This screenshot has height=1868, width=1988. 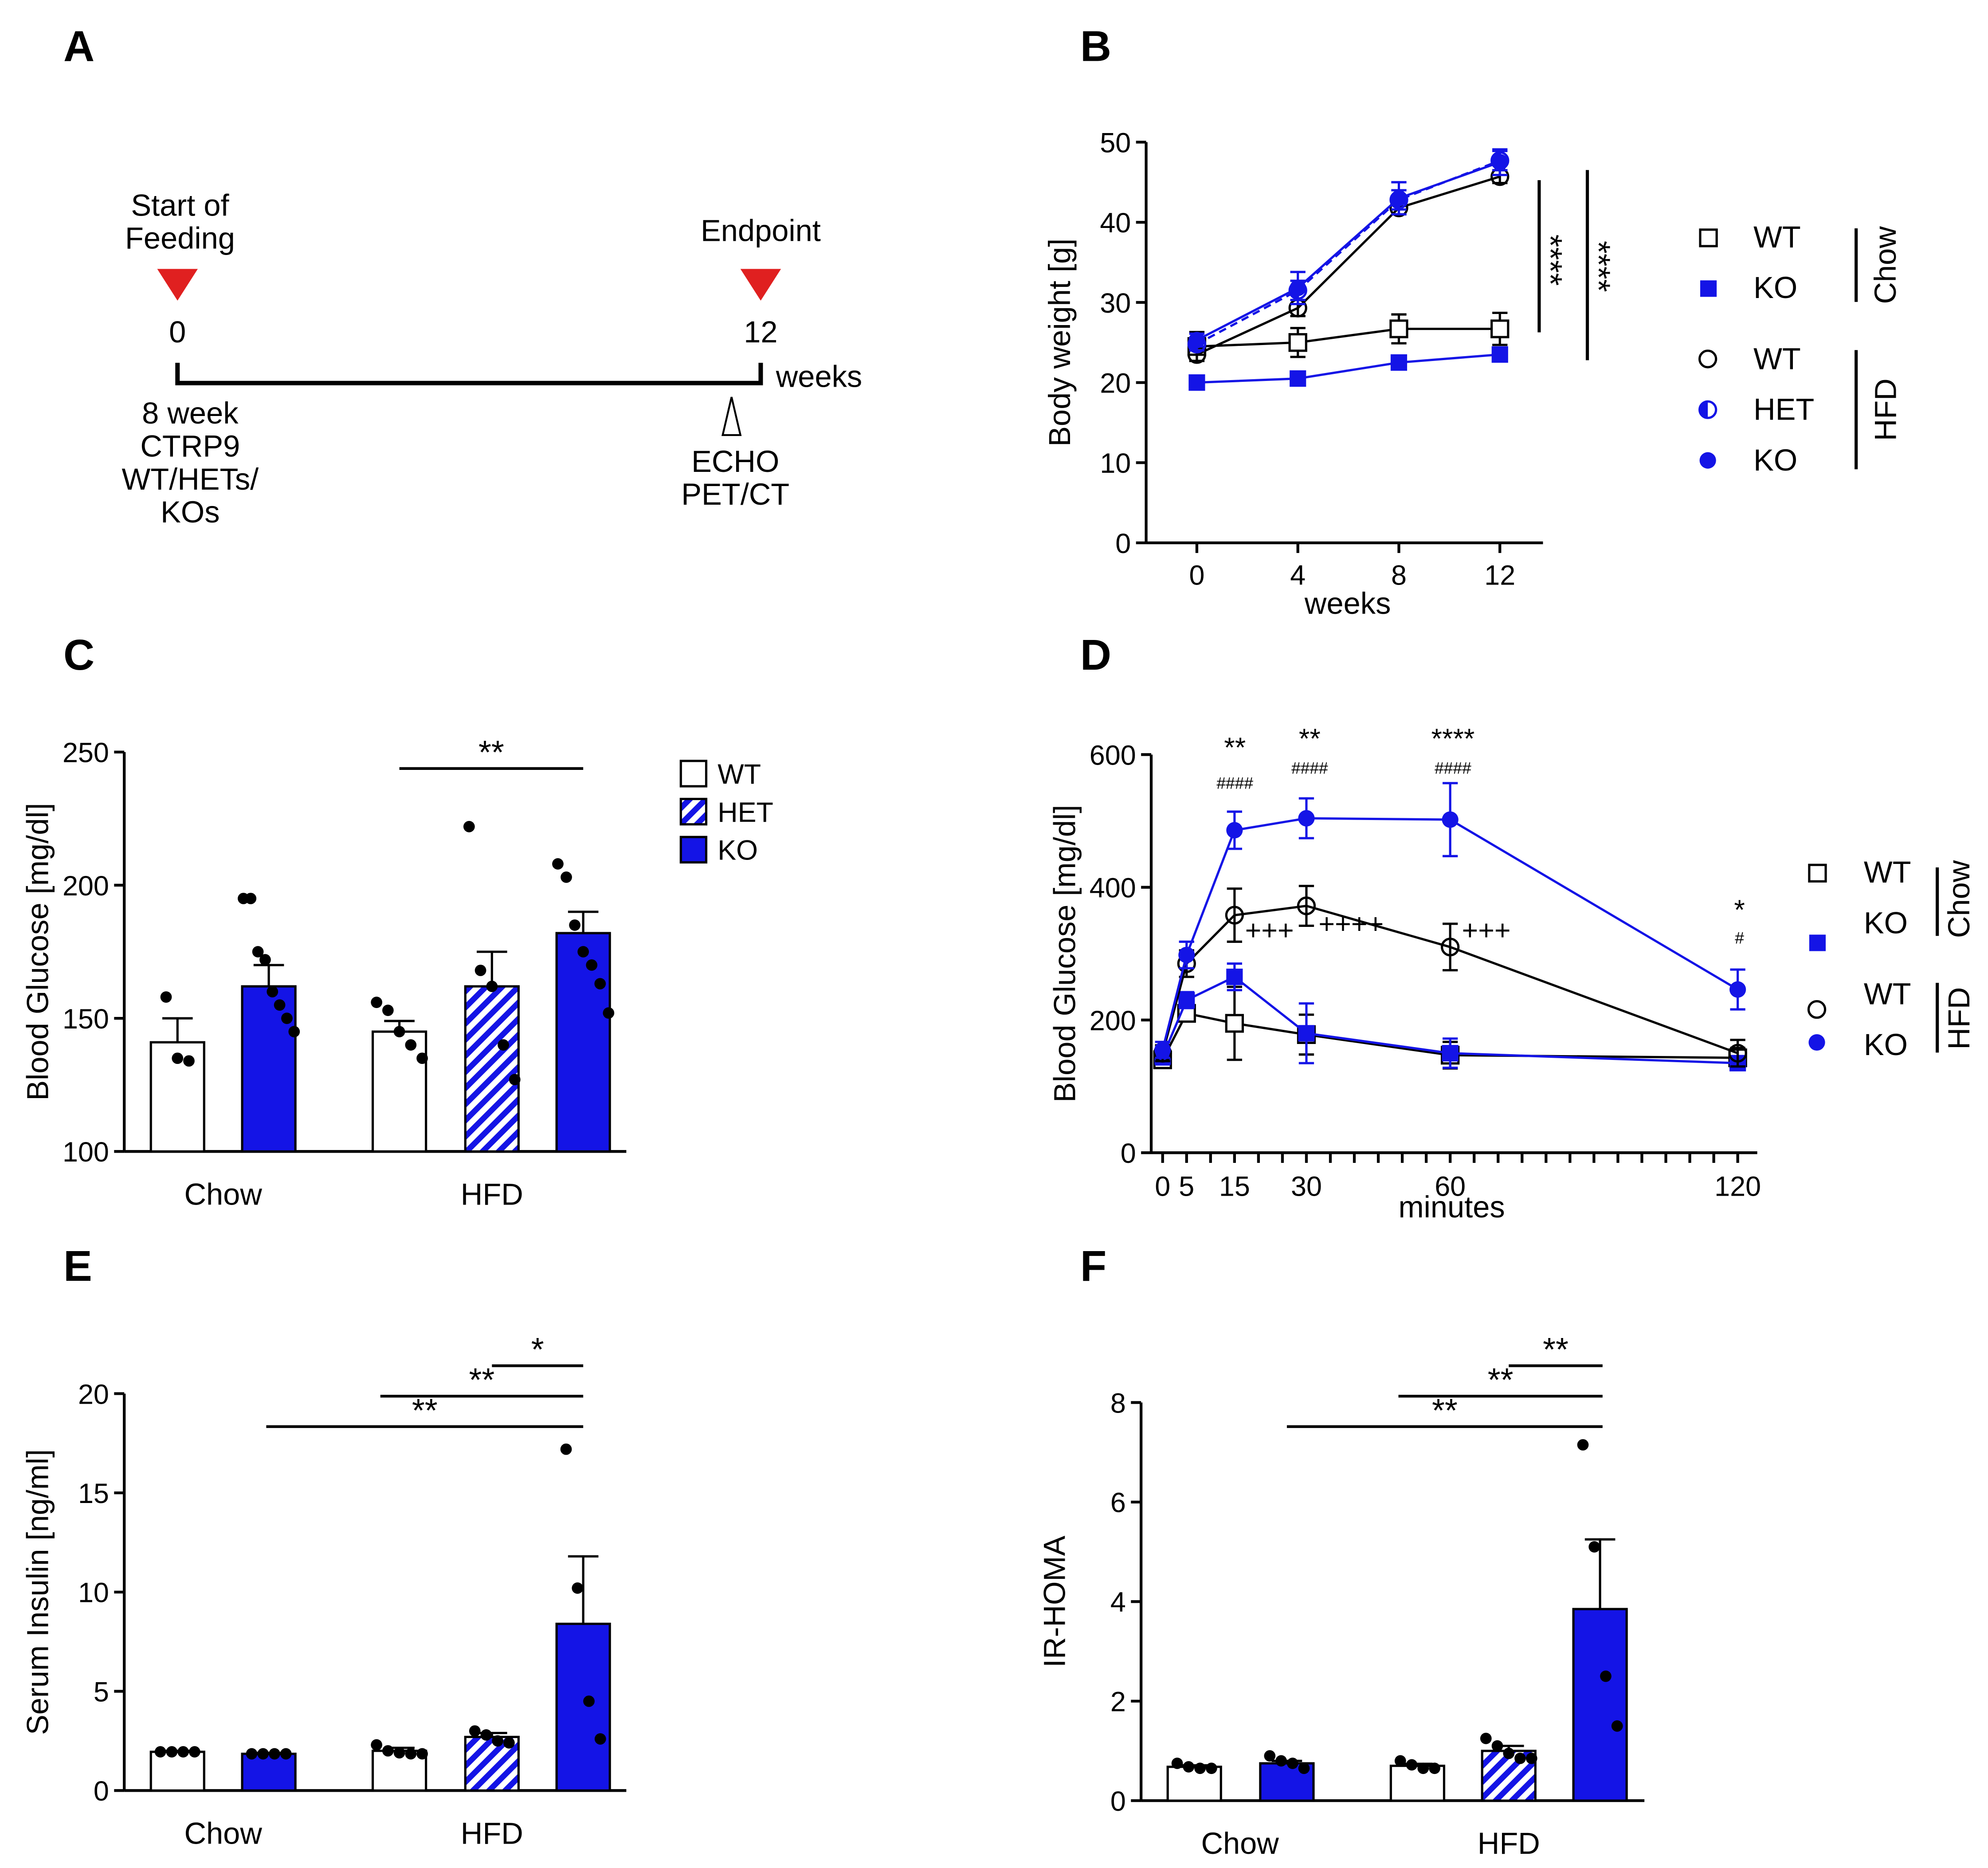 I want to click on b-y-tick-label: 50, so click(x=1116, y=143).